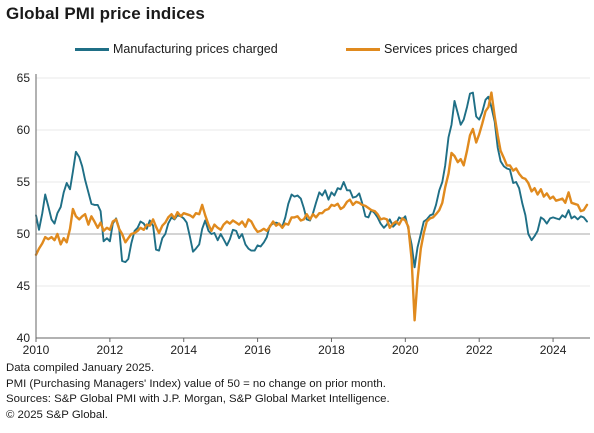 Image resolution: width=594 pixels, height=433 pixels. Describe the element at coordinates (183, 350) in the screenshot. I see `x-tick-label: 2014` at that location.